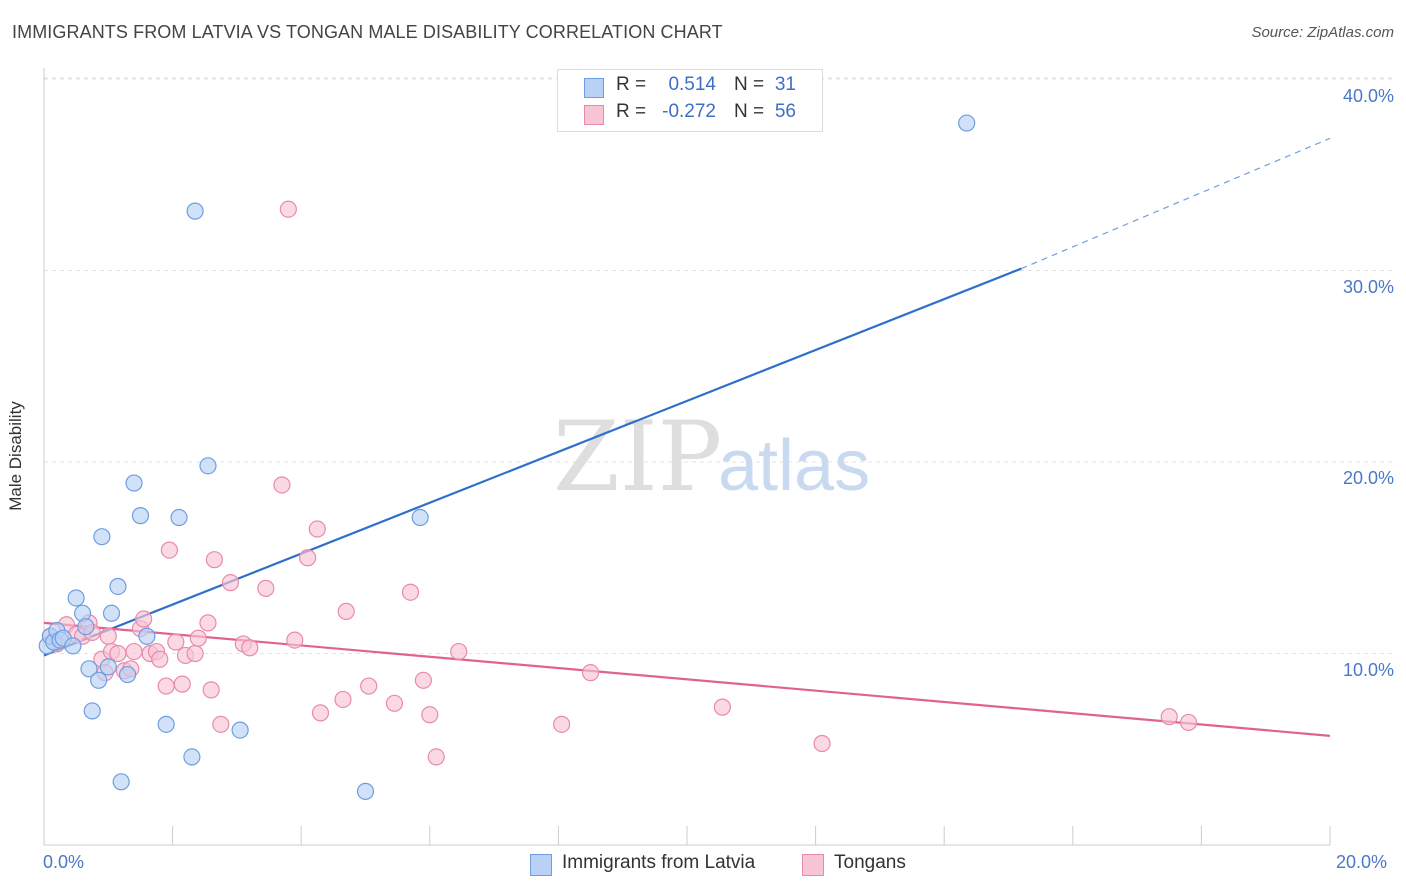 The image size is (1406, 892). Describe the element at coordinates (785, 84) in the screenshot. I see `legend-n-value: 31` at that location.